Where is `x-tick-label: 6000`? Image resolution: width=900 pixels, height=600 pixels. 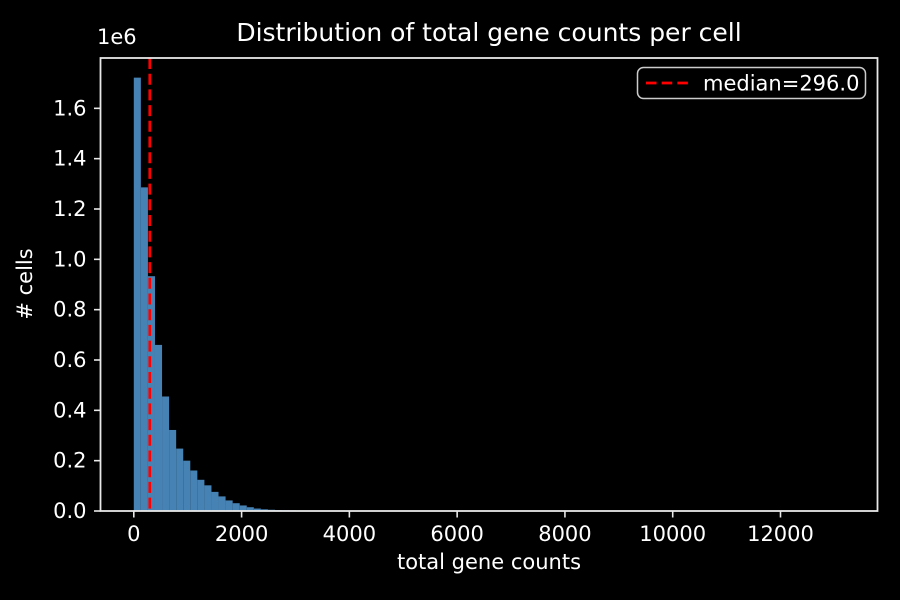 x-tick-label: 6000 is located at coordinates (456, 534).